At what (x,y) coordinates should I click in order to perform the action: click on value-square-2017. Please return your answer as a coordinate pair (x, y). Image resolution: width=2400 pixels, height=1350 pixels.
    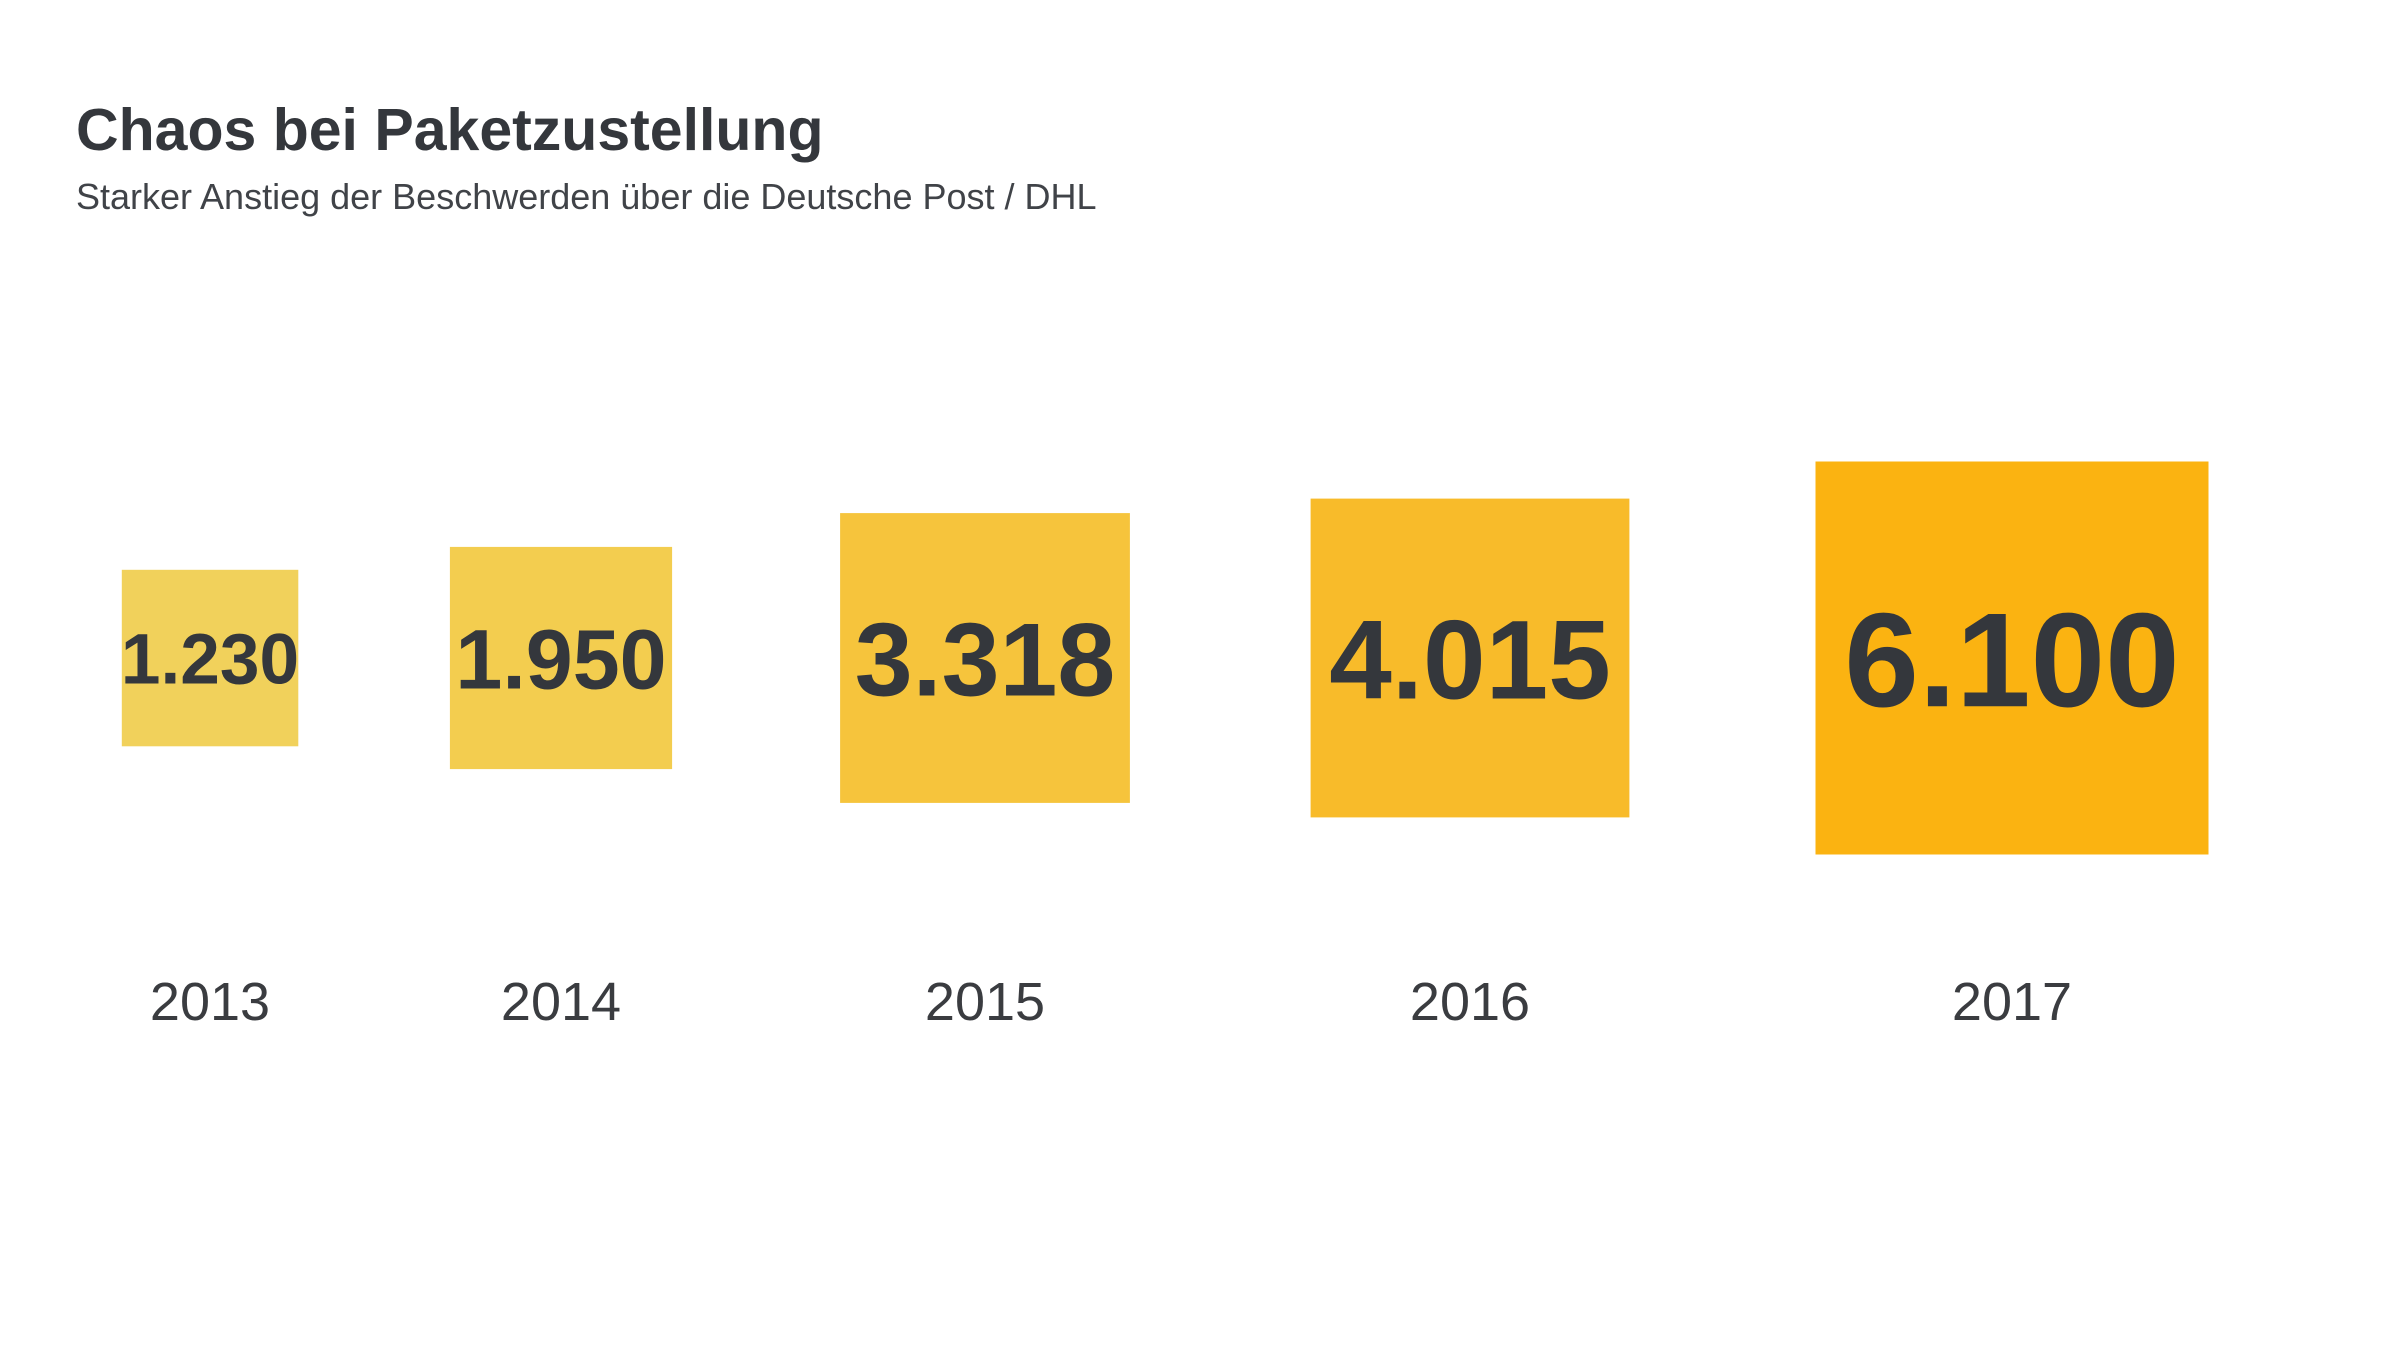
    Looking at the image, I should click on (2012, 658).